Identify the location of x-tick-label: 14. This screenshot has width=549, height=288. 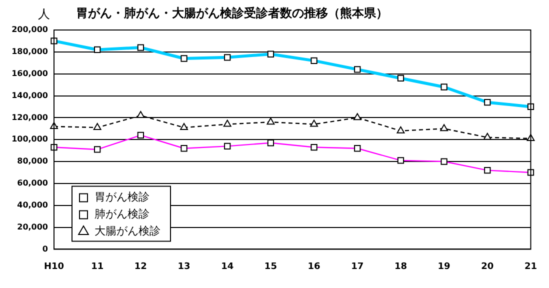
(227, 267).